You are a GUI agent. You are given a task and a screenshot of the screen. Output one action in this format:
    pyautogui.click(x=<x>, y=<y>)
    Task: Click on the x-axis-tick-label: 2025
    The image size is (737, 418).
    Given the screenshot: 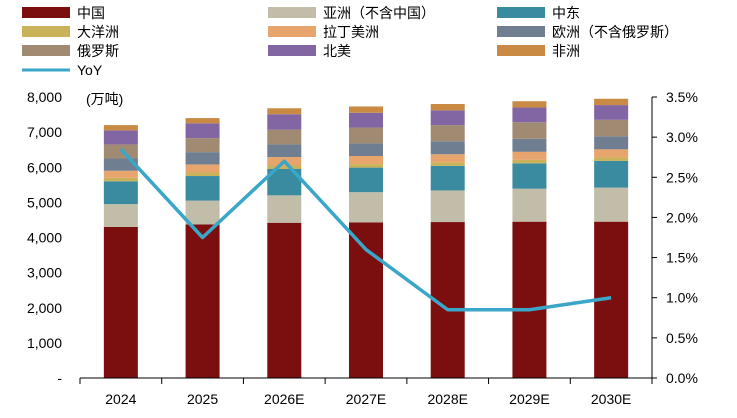 What is the action you would take?
    pyautogui.click(x=202, y=399)
    